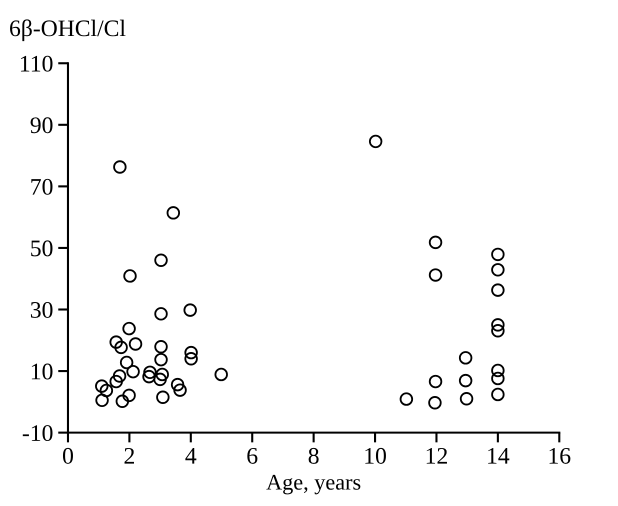 This screenshot has height=506, width=618. Describe the element at coordinates (37, 433) in the screenshot. I see `y-tick-label: -10` at that location.